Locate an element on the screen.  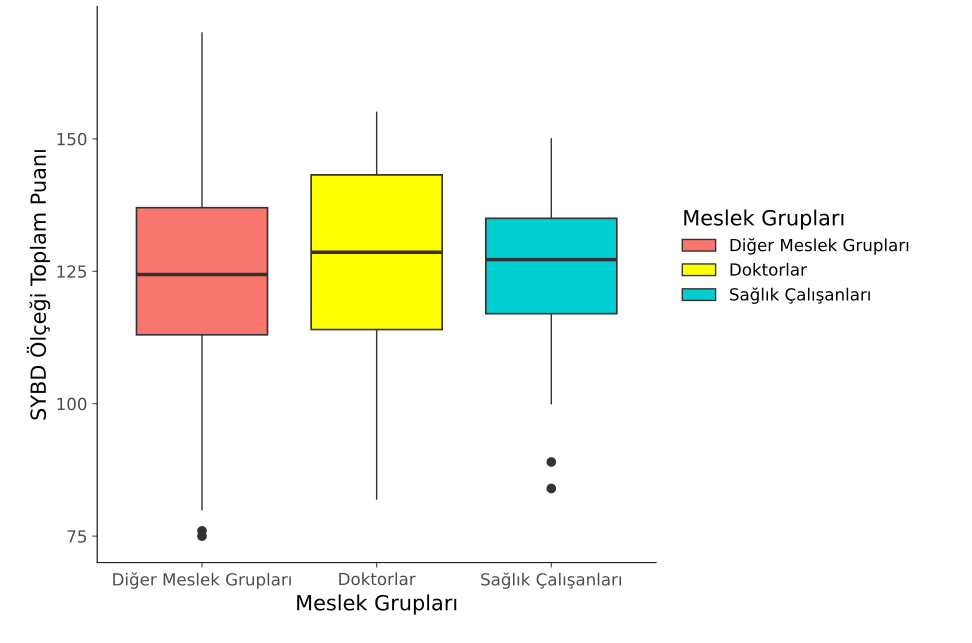
y-tick-label: 150 is located at coordinates (71, 139).